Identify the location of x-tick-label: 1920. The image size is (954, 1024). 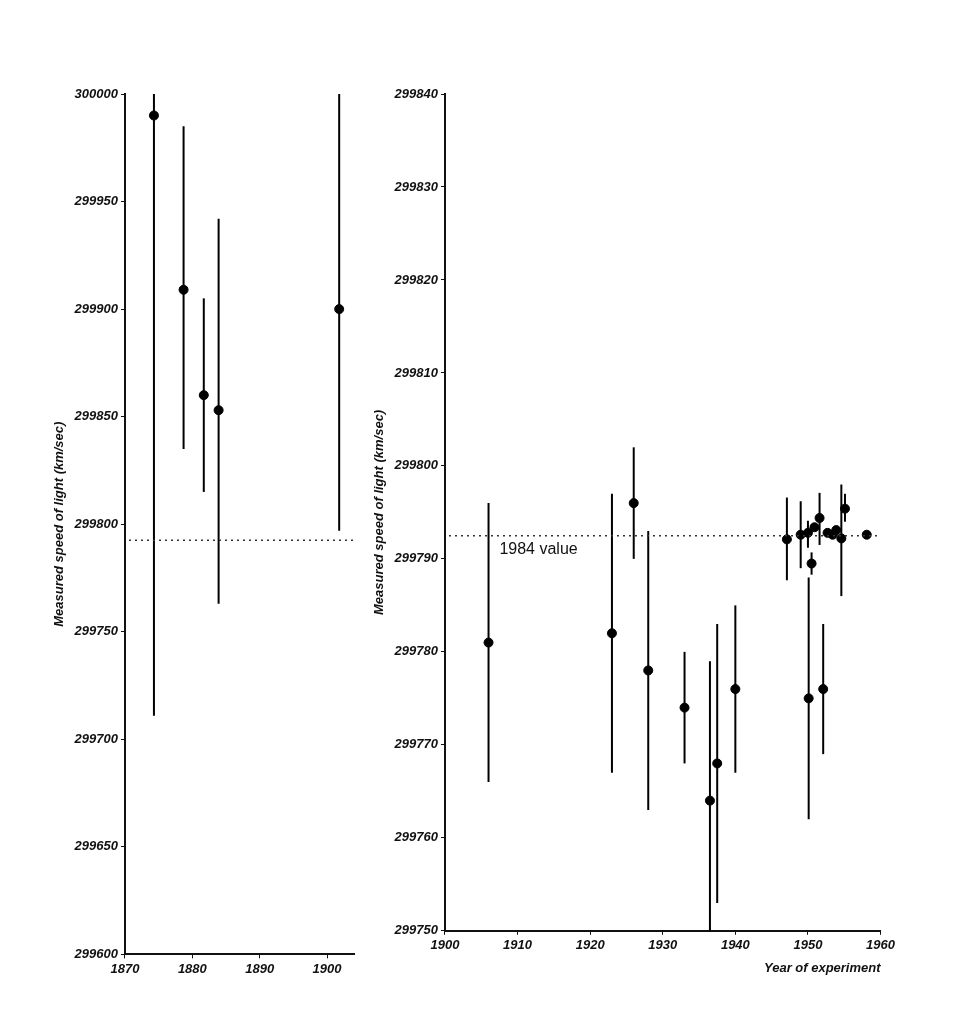
(590, 945).